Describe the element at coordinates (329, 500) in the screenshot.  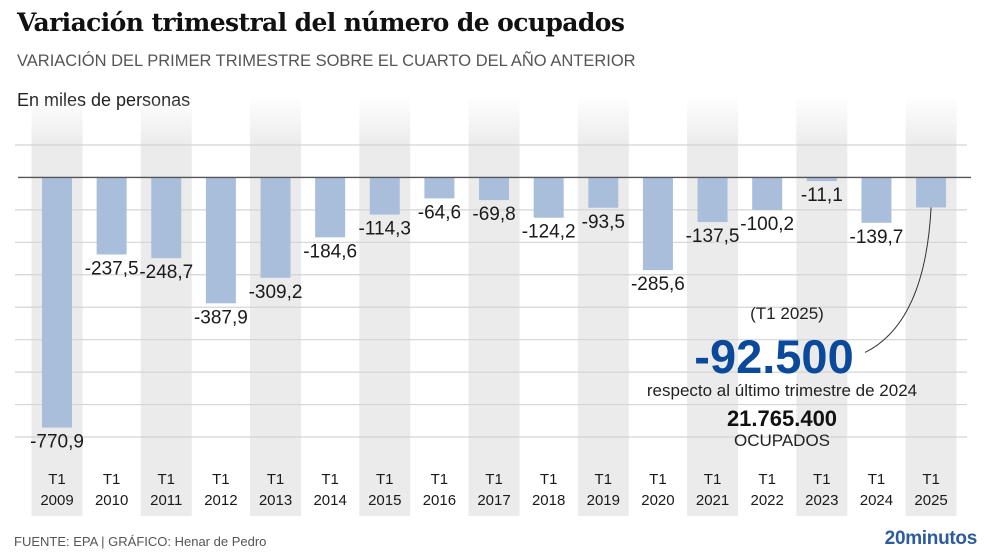
I see `x-tick-label: 2014` at that location.